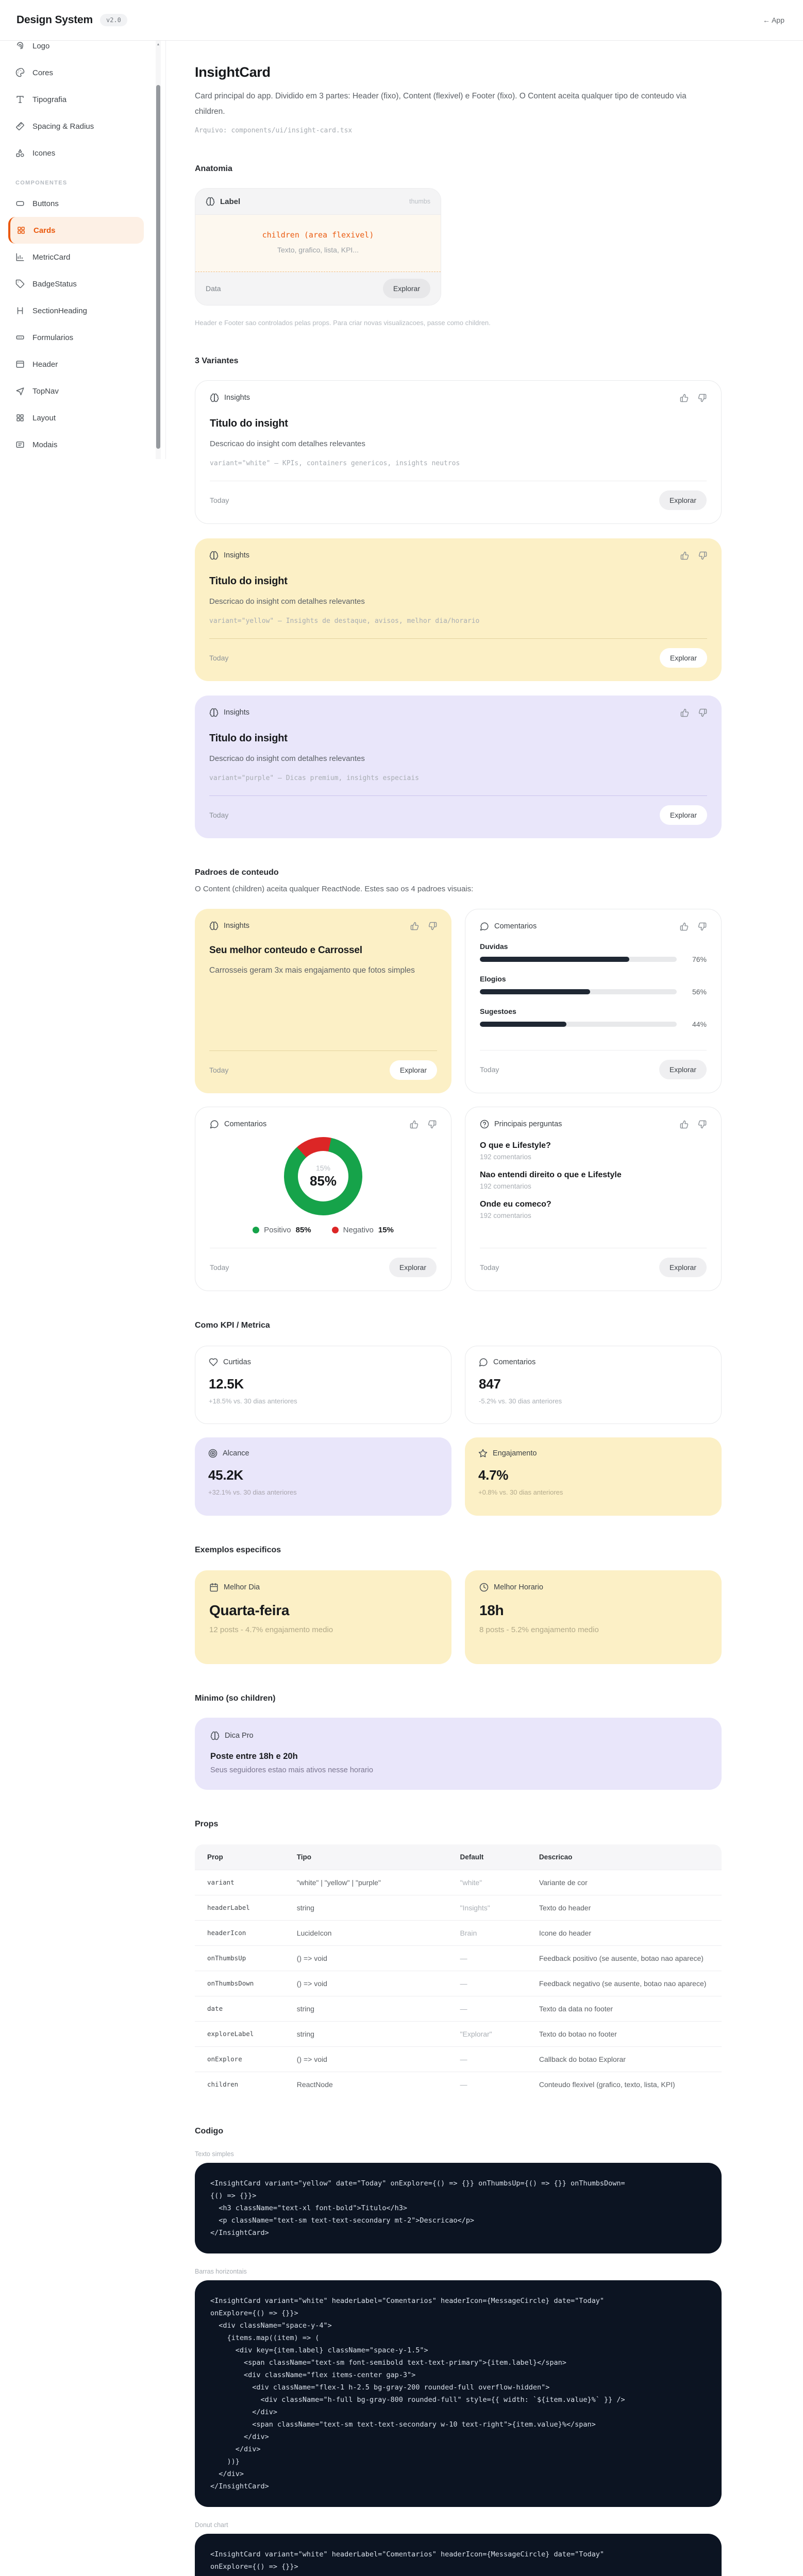 The width and height of the screenshot is (803, 2576). Describe the element at coordinates (487, 2059) in the screenshot. I see `props-cell: —` at that location.